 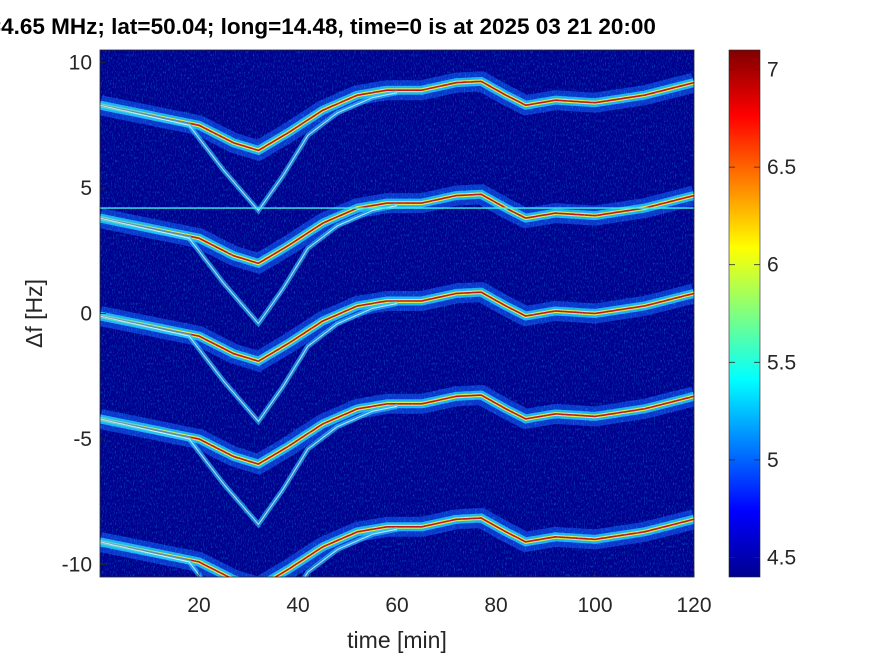 I want to click on y-tick-label: 5, so click(x=86, y=188).